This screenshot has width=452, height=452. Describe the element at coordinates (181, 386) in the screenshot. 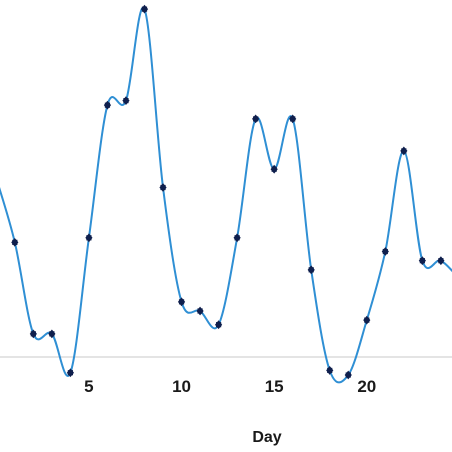

I see `x-tick-label: 10` at that location.